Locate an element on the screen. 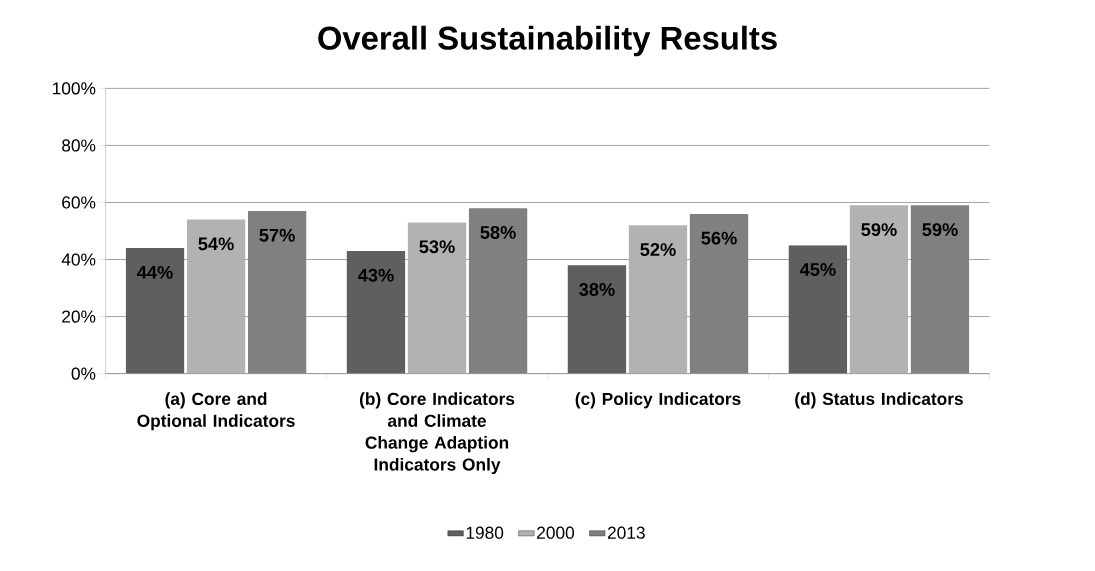  data-label: 56% is located at coordinates (719, 238).